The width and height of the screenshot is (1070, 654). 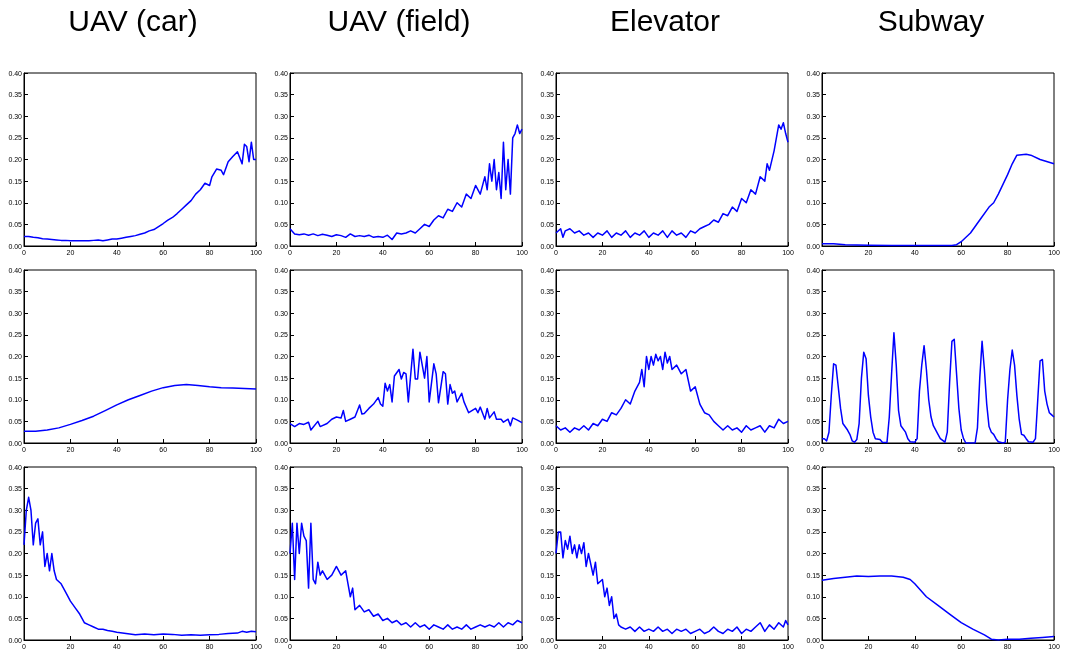 What do you see at coordinates (399, 20) in the screenshot?
I see `chart-title: UAV (field)` at bounding box center [399, 20].